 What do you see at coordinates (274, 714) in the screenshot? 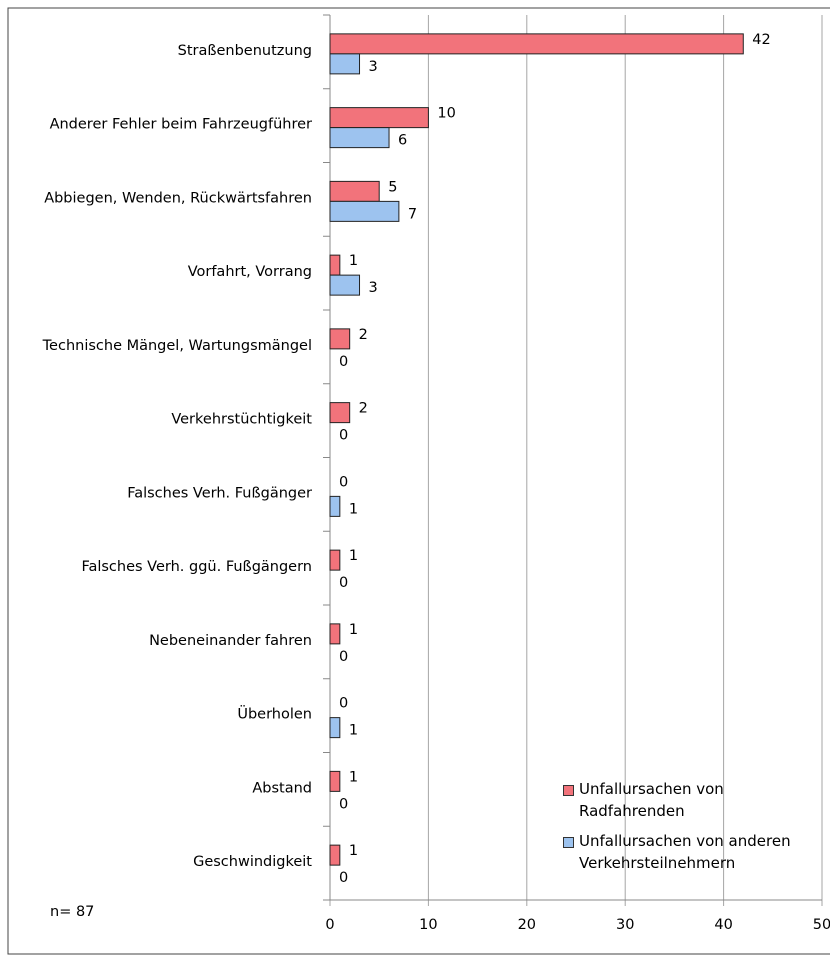
I see `y-tick-label: Überholen` at bounding box center [274, 714].